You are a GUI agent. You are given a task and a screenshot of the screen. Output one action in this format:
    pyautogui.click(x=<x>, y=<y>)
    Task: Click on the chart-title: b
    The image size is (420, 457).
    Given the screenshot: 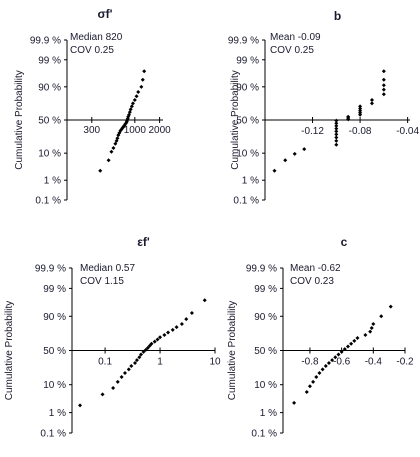 What is the action you would take?
    pyautogui.click(x=337, y=16)
    